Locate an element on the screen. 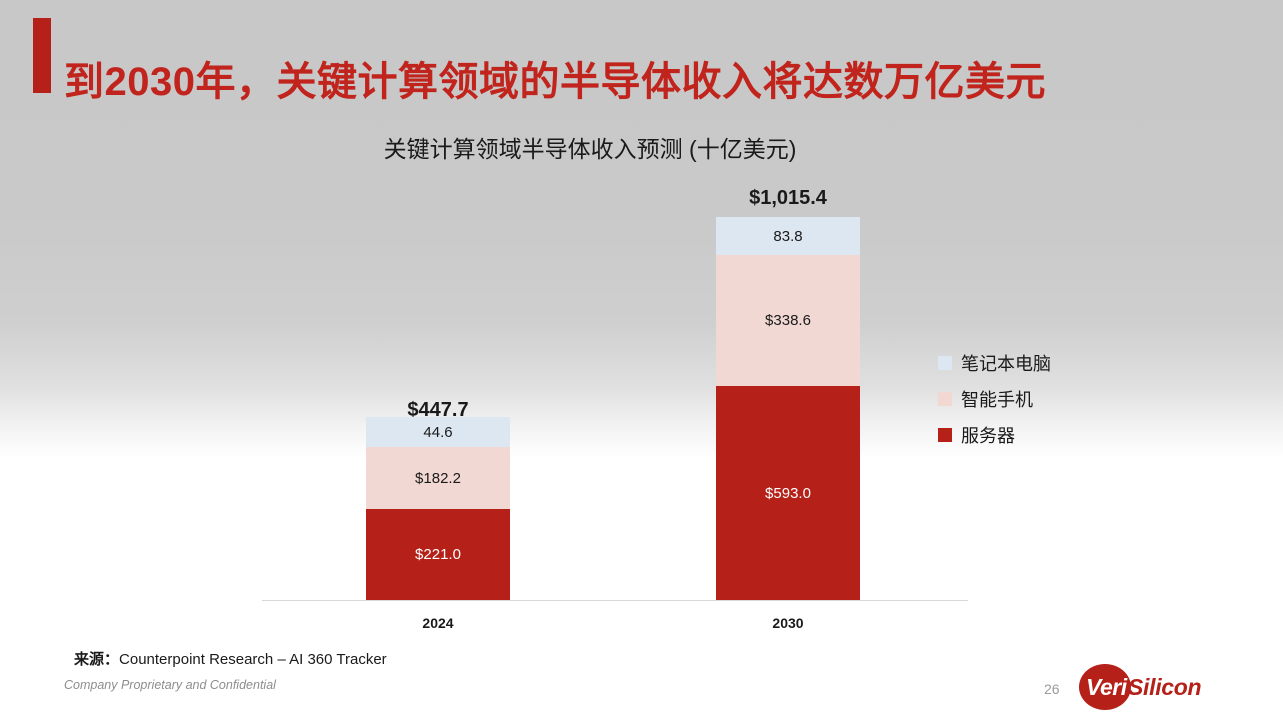 This screenshot has width=1283, height=717. chart-legend: 笔记本电脑 智能手机 服务器 is located at coordinates (994, 399).